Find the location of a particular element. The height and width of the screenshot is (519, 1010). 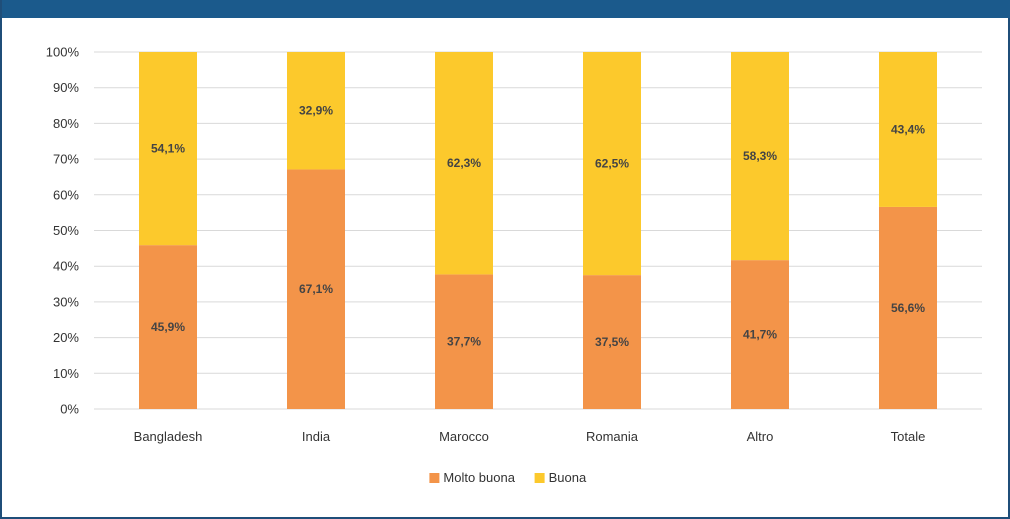

x-tick-label: Marocco is located at coordinates (464, 436).